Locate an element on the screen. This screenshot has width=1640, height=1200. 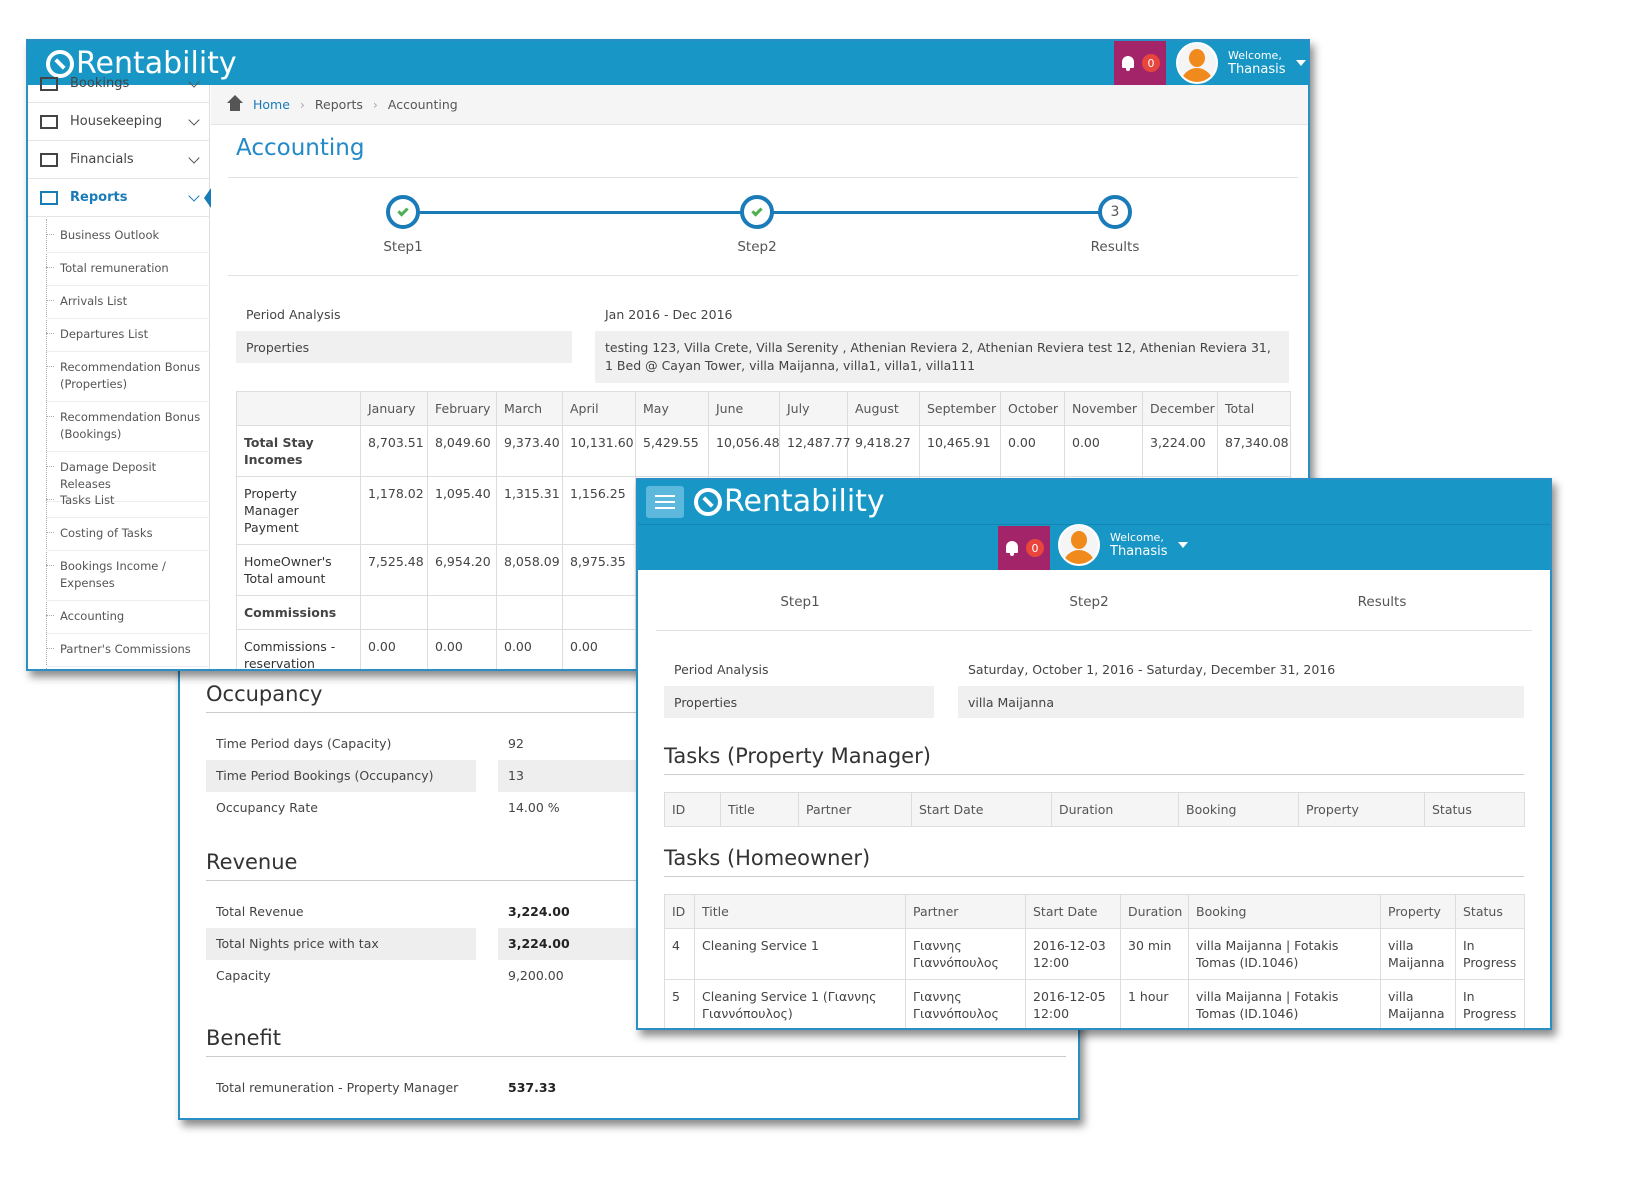
check-icon is located at coordinates (757, 210).